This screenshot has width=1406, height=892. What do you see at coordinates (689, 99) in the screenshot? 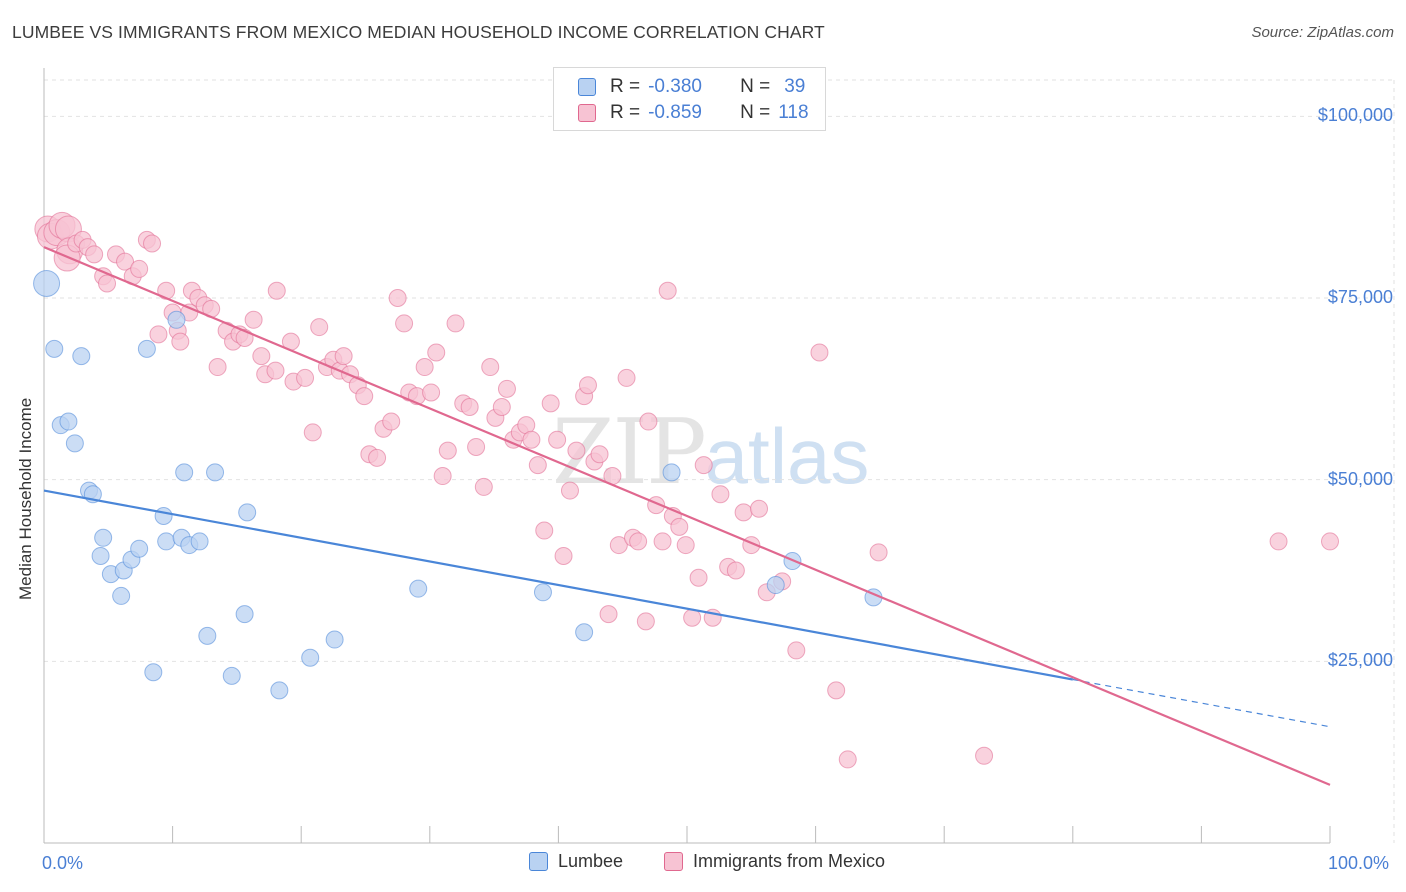
I see `correlation-legend: R = -0.380 N = 39 R = -0.859 N = 118` at bounding box center [689, 99].